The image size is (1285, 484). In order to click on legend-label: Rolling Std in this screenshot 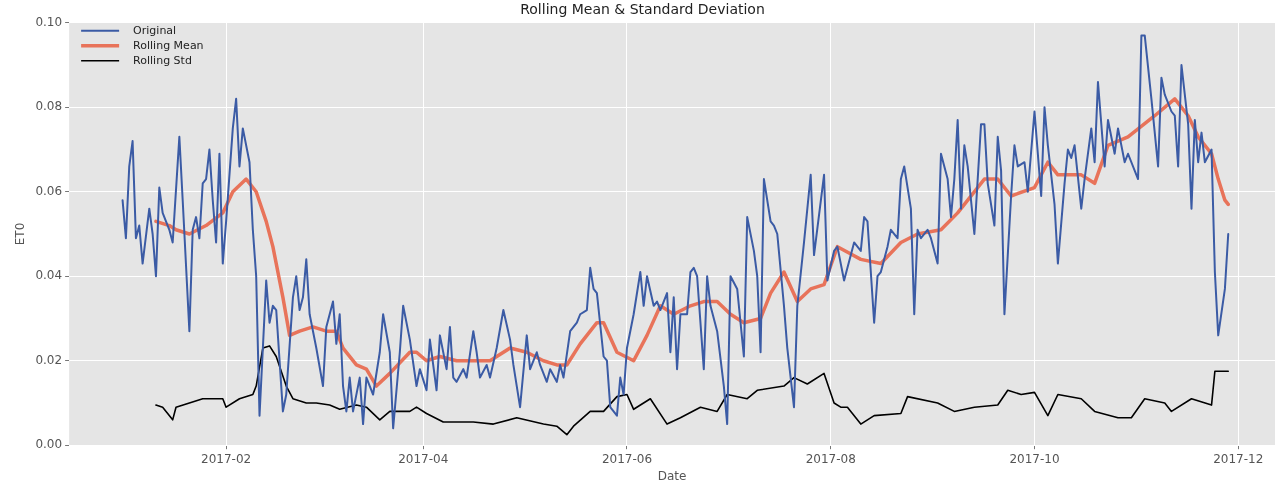, I will do `click(162, 60)`.